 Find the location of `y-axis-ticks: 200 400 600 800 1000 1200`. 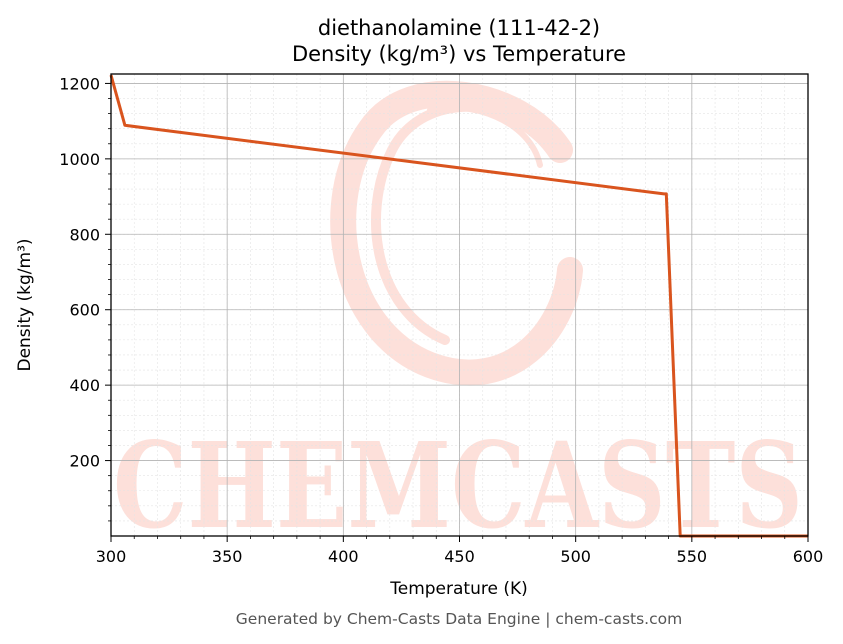

y-axis-ticks: 200 400 600 800 1000 1200 is located at coordinates (85, 298).